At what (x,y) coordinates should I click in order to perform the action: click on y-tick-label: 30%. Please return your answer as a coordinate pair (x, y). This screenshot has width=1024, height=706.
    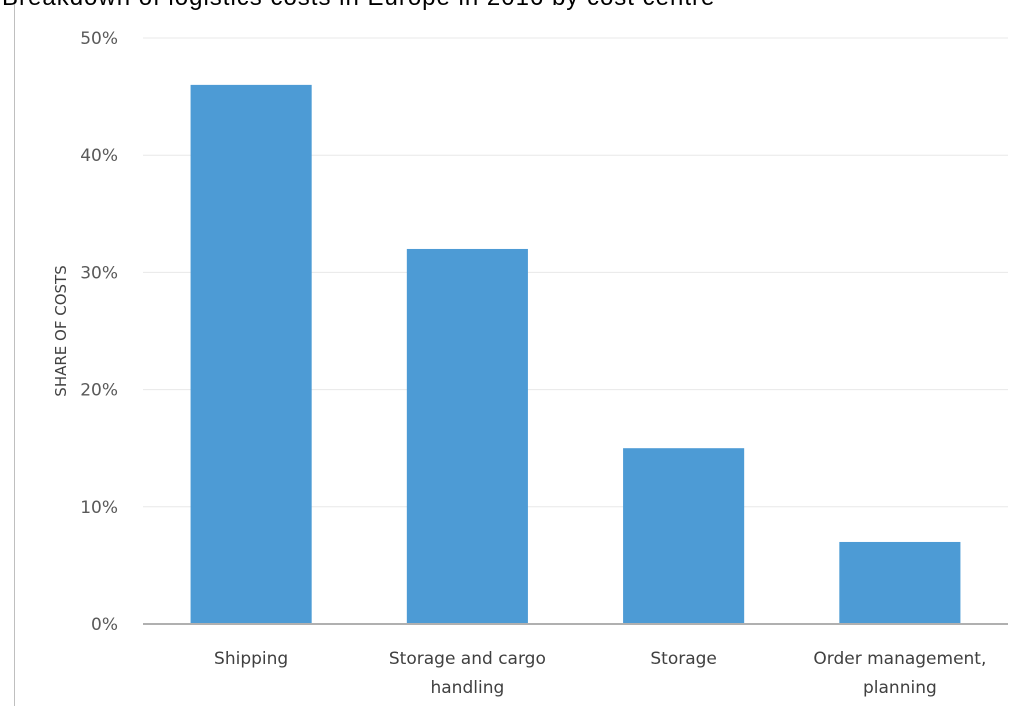
    Looking at the image, I should click on (99, 273).